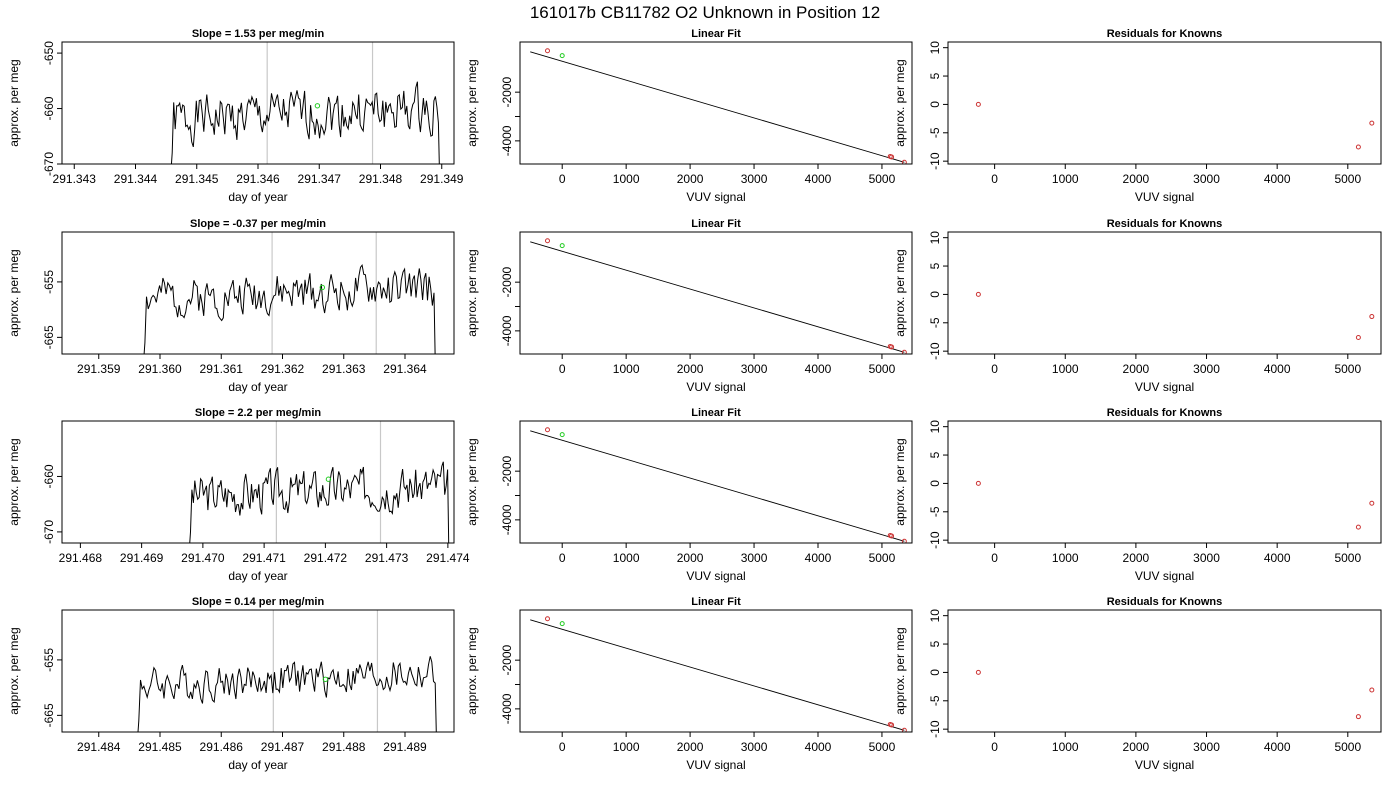 The image size is (1400, 800). Describe the element at coordinates (81, 558) in the screenshot. I see `x-tick-label: 291.468` at that location.